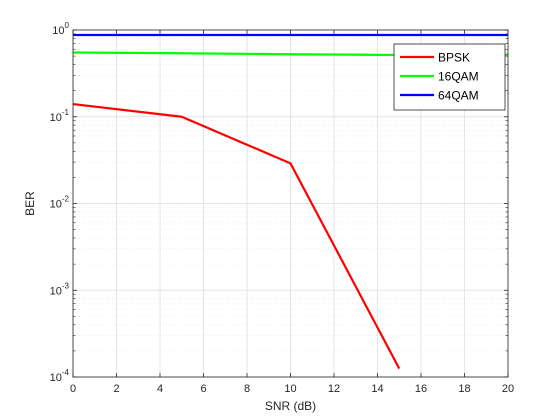 This screenshot has width=560, height=420. What do you see at coordinates (60, 116) in the screenshot?
I see `y-tick-label: 10⁻¹` at bounding box center [60, 116].